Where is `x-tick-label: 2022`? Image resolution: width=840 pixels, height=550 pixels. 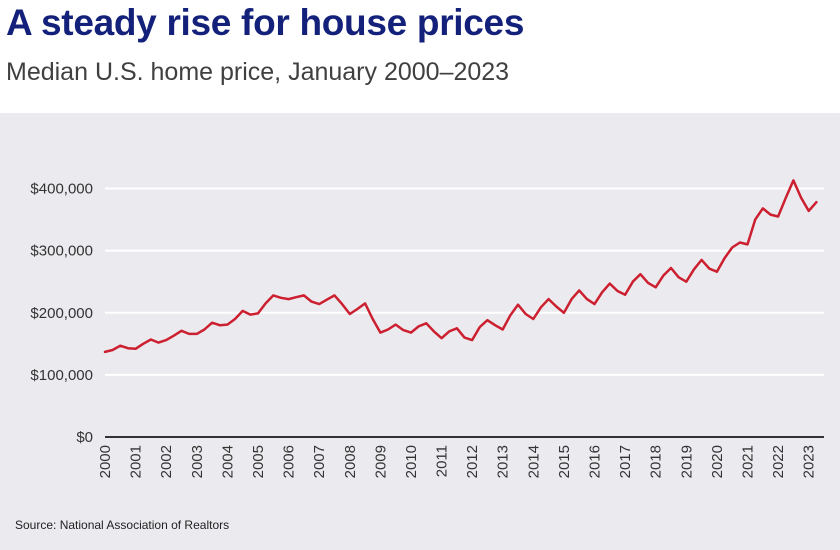 x-tick-label: 2022 is located at coordinates (778, 461).